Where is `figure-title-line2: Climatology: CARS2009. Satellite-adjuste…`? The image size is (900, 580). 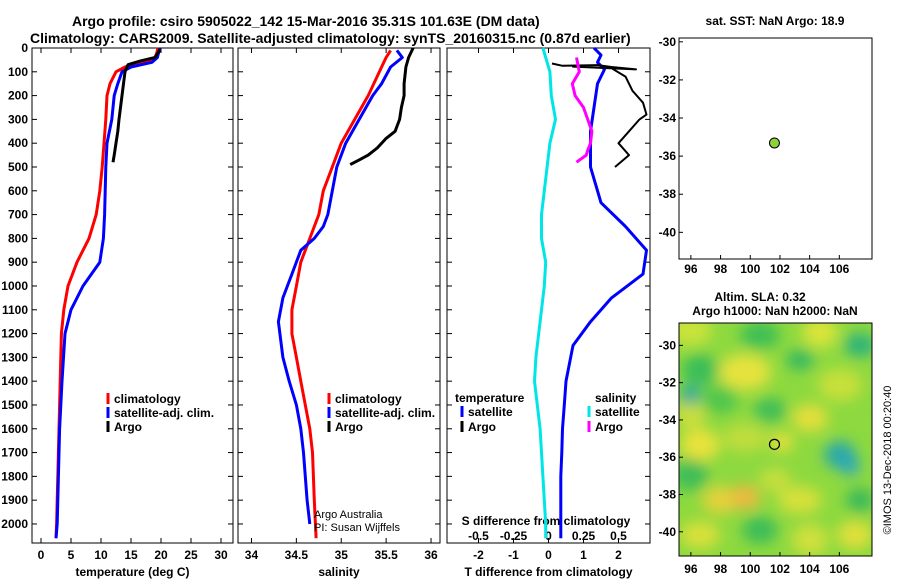 figure-title-line2: Climatology: CARS2009. Satellite-adjuste… is located at coordinates (330, 38).